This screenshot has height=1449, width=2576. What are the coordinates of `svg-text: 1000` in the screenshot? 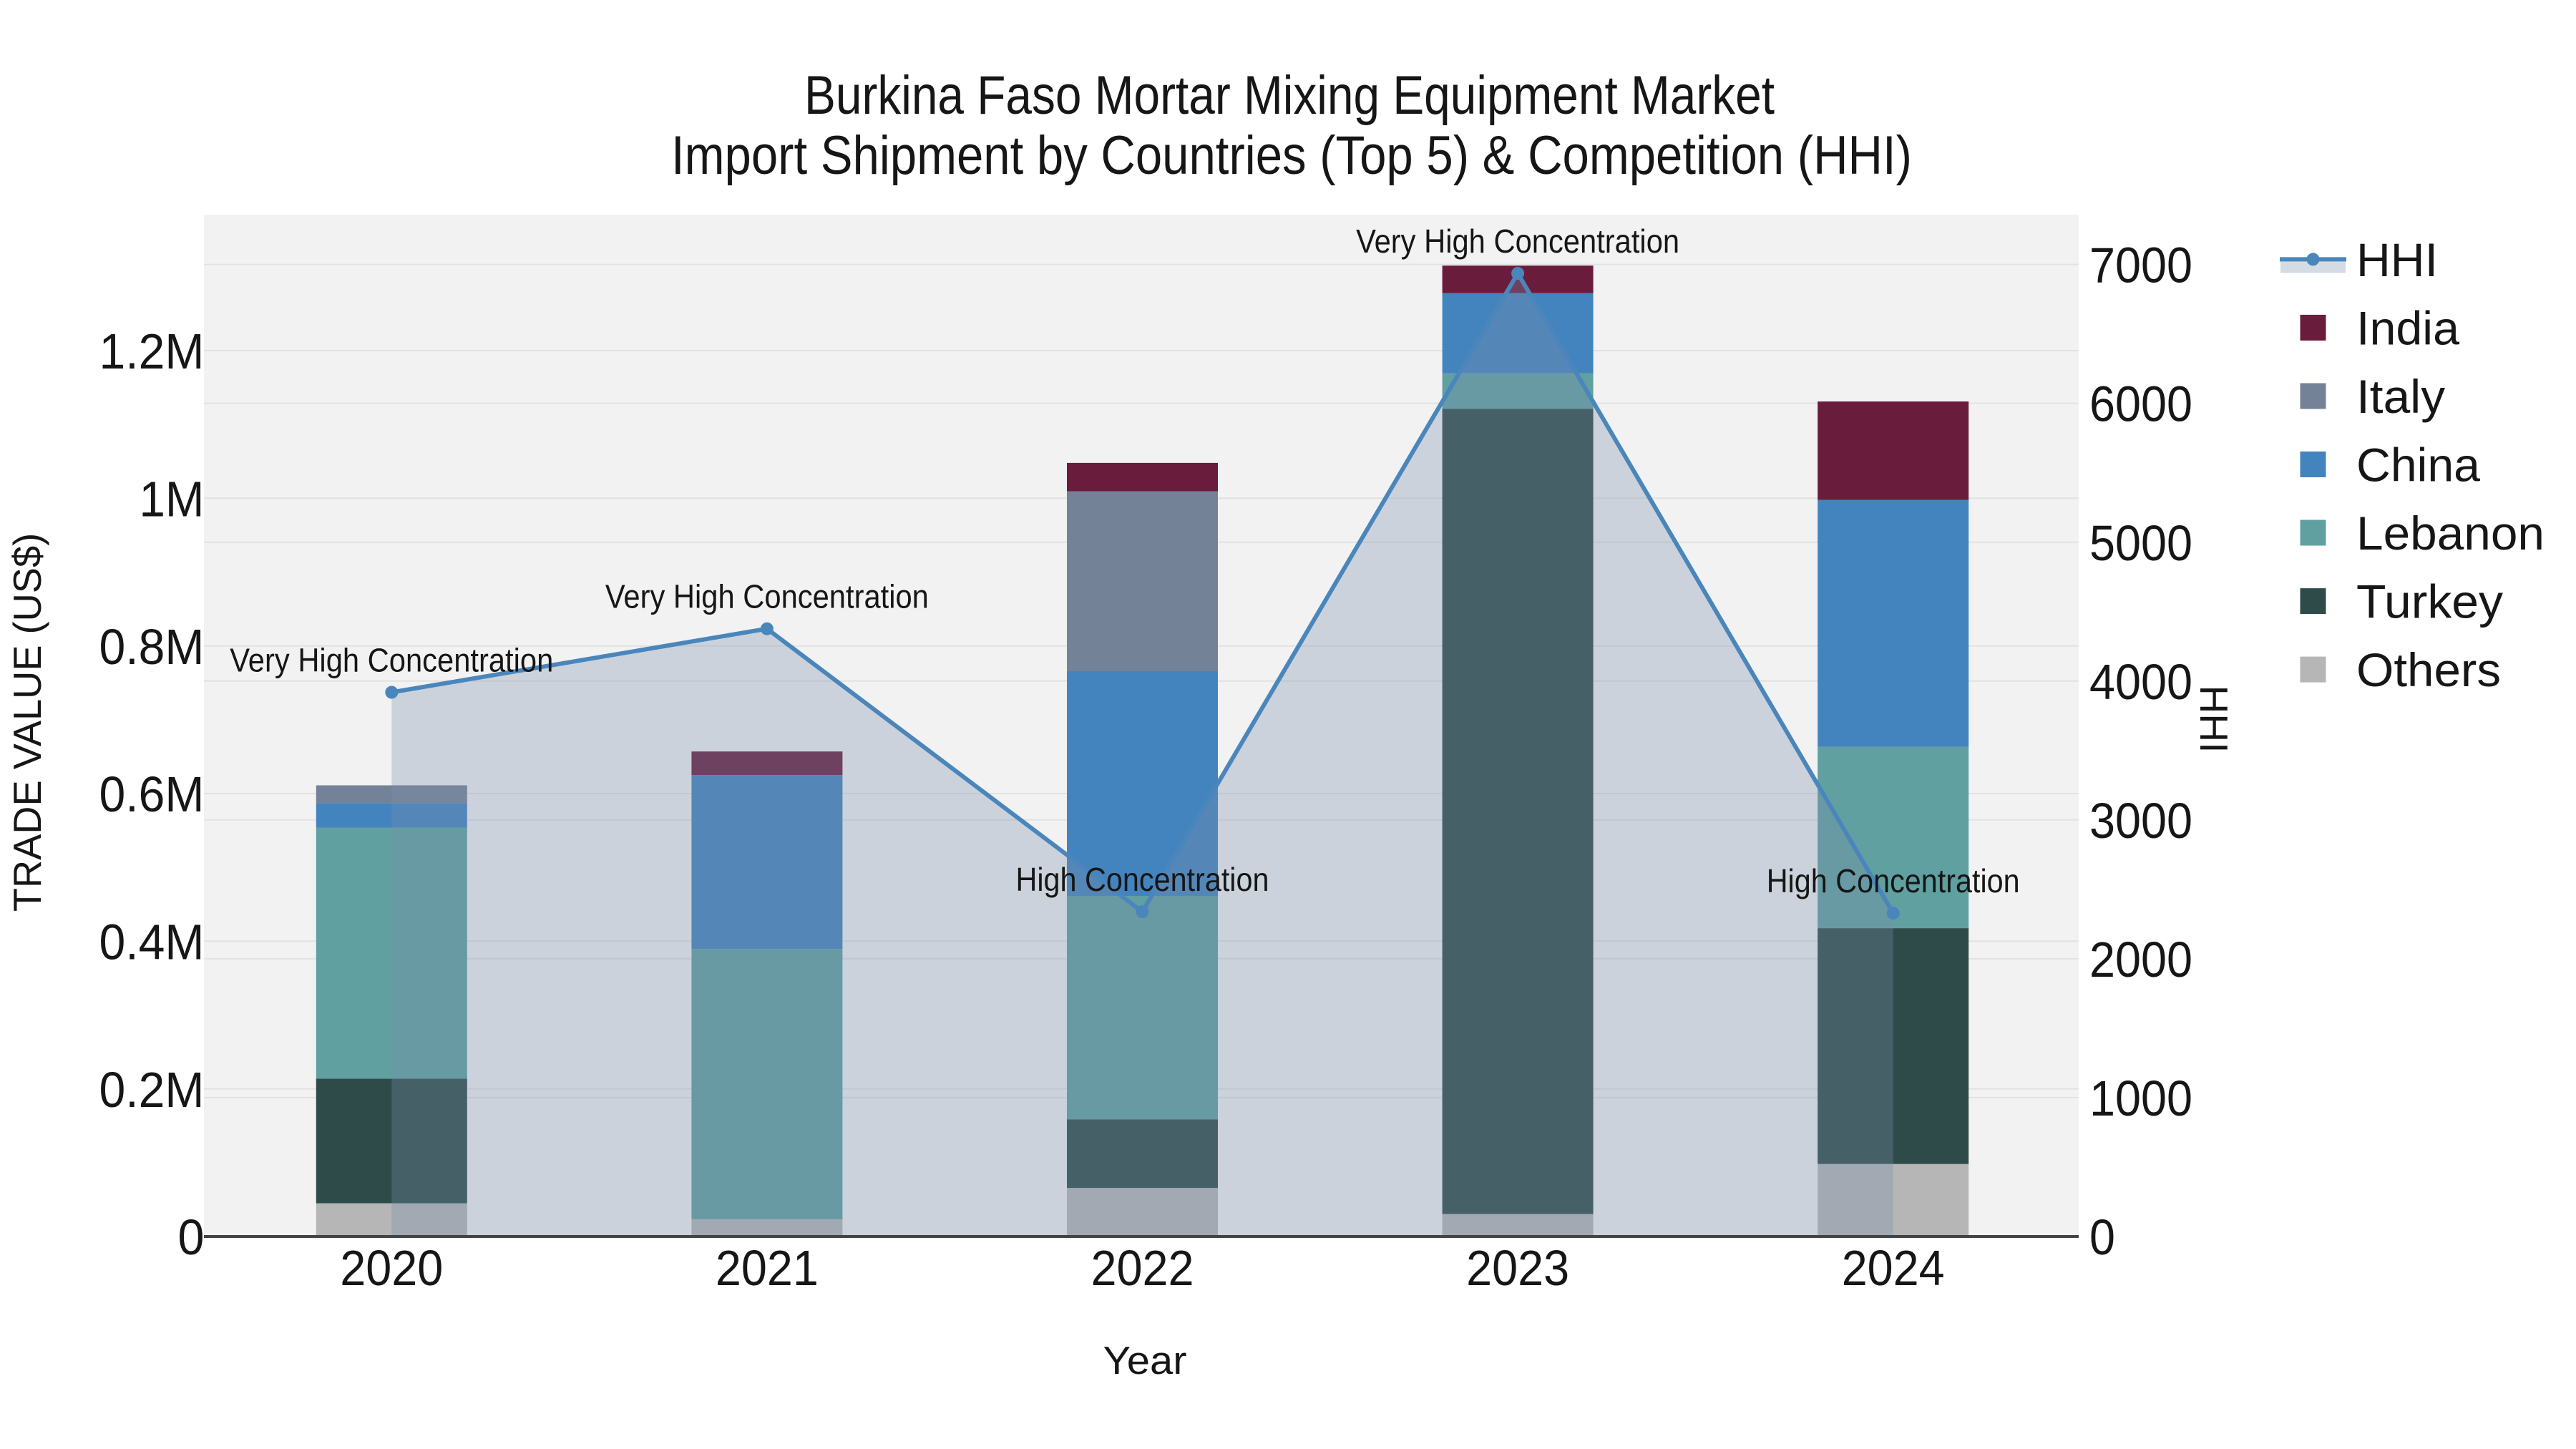 It's located at (2140, 1098).